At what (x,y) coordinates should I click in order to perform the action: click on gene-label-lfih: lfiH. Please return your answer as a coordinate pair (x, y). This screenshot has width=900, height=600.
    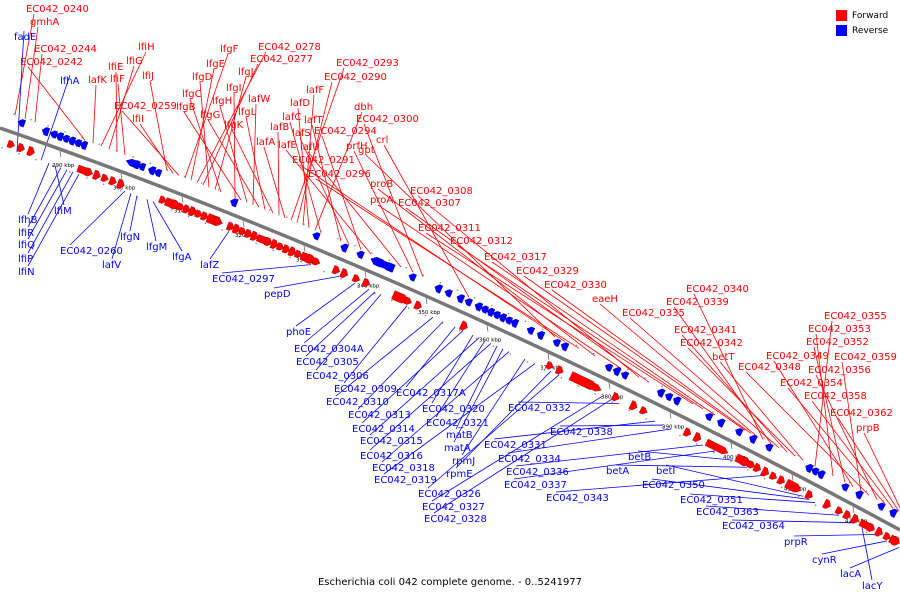
    Looking at the image, I should click on (146, 47).